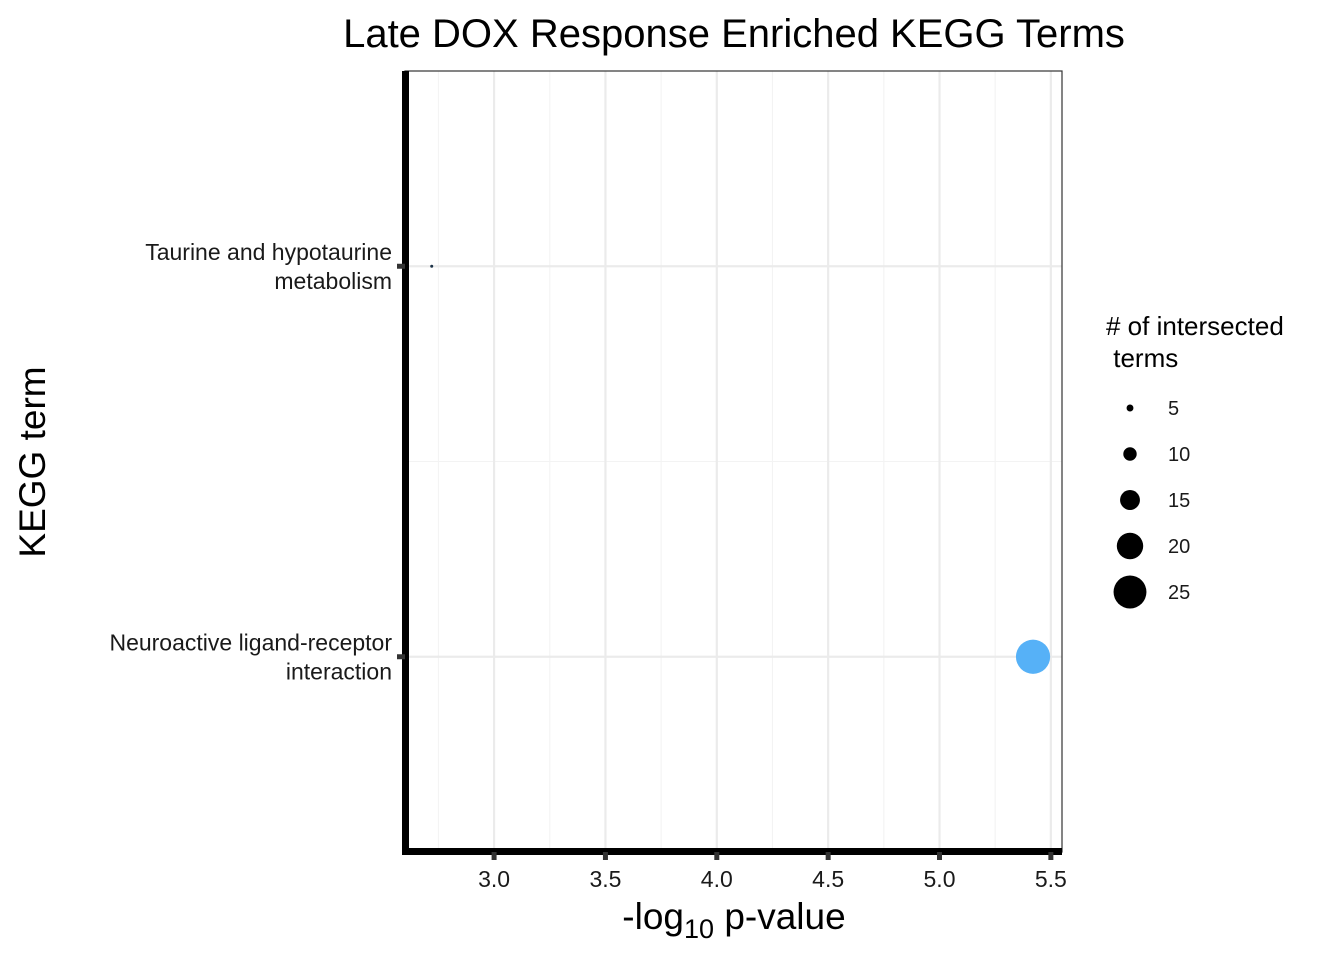  Describe the element at coordinates (1179, 593) in the screenshot. I see `legend-label: 25` at that location.